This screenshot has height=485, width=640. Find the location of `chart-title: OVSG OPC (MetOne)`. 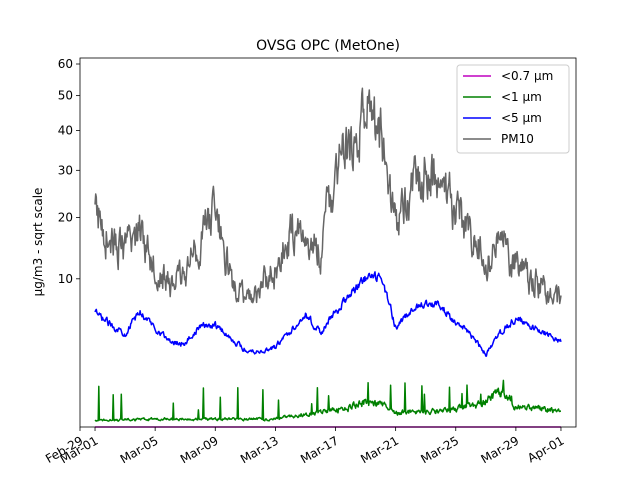

chart-title: OVSG OPC (MetOne) is located at coordinates (328, 46).